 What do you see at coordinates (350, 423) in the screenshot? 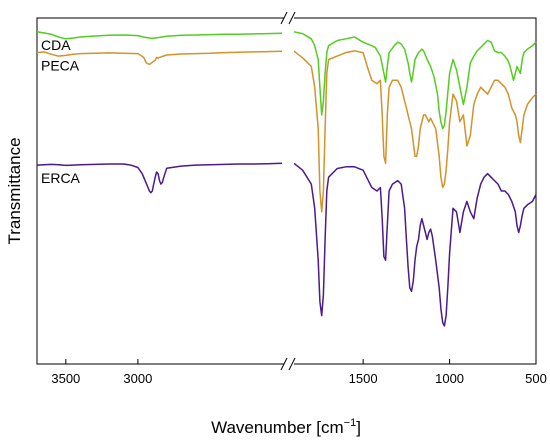
I see `x-axis-title-superscript: −1` at bounding box center [350, 423].